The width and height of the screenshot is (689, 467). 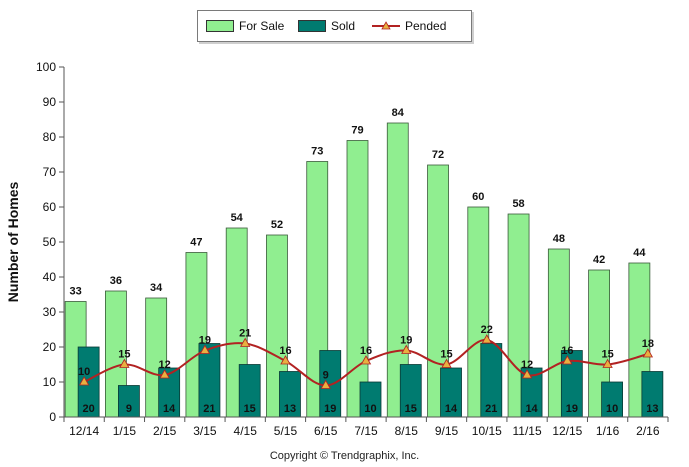 I want to click on y-tick-label: 0, so click(x=52, y=417).